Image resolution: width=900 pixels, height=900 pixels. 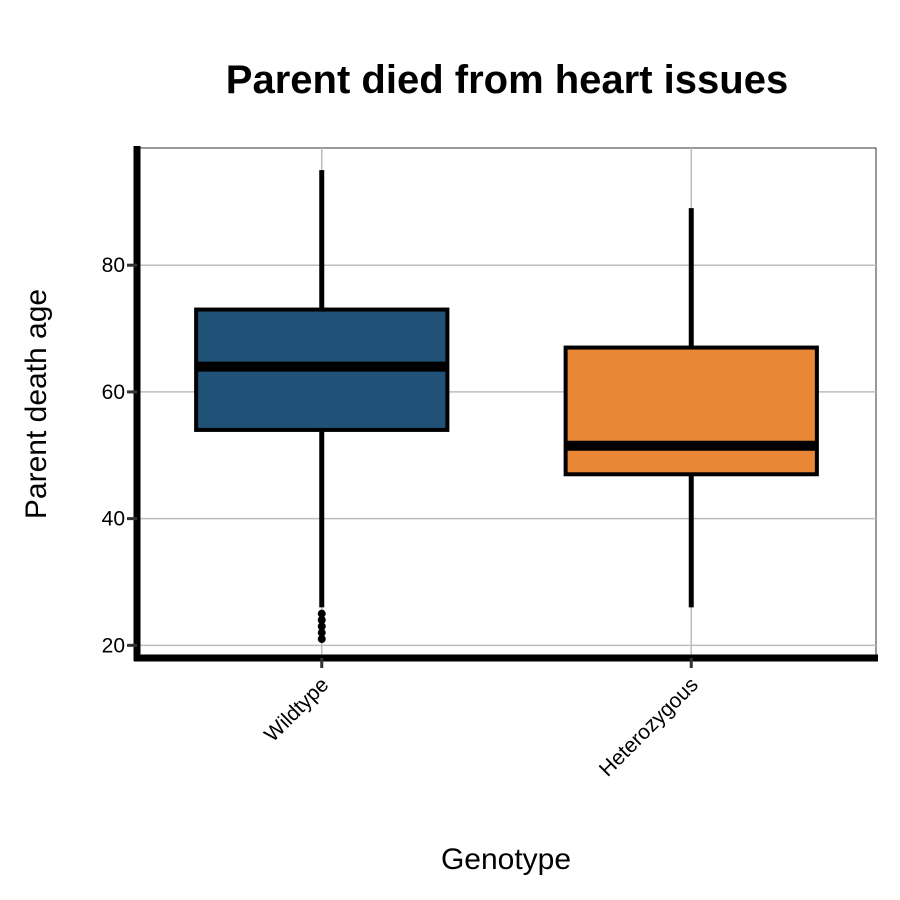 What do you see at coordinates (113, 265) in the screenshot?
I see `y-tick-label: 80` at bounding box center [113, 265].